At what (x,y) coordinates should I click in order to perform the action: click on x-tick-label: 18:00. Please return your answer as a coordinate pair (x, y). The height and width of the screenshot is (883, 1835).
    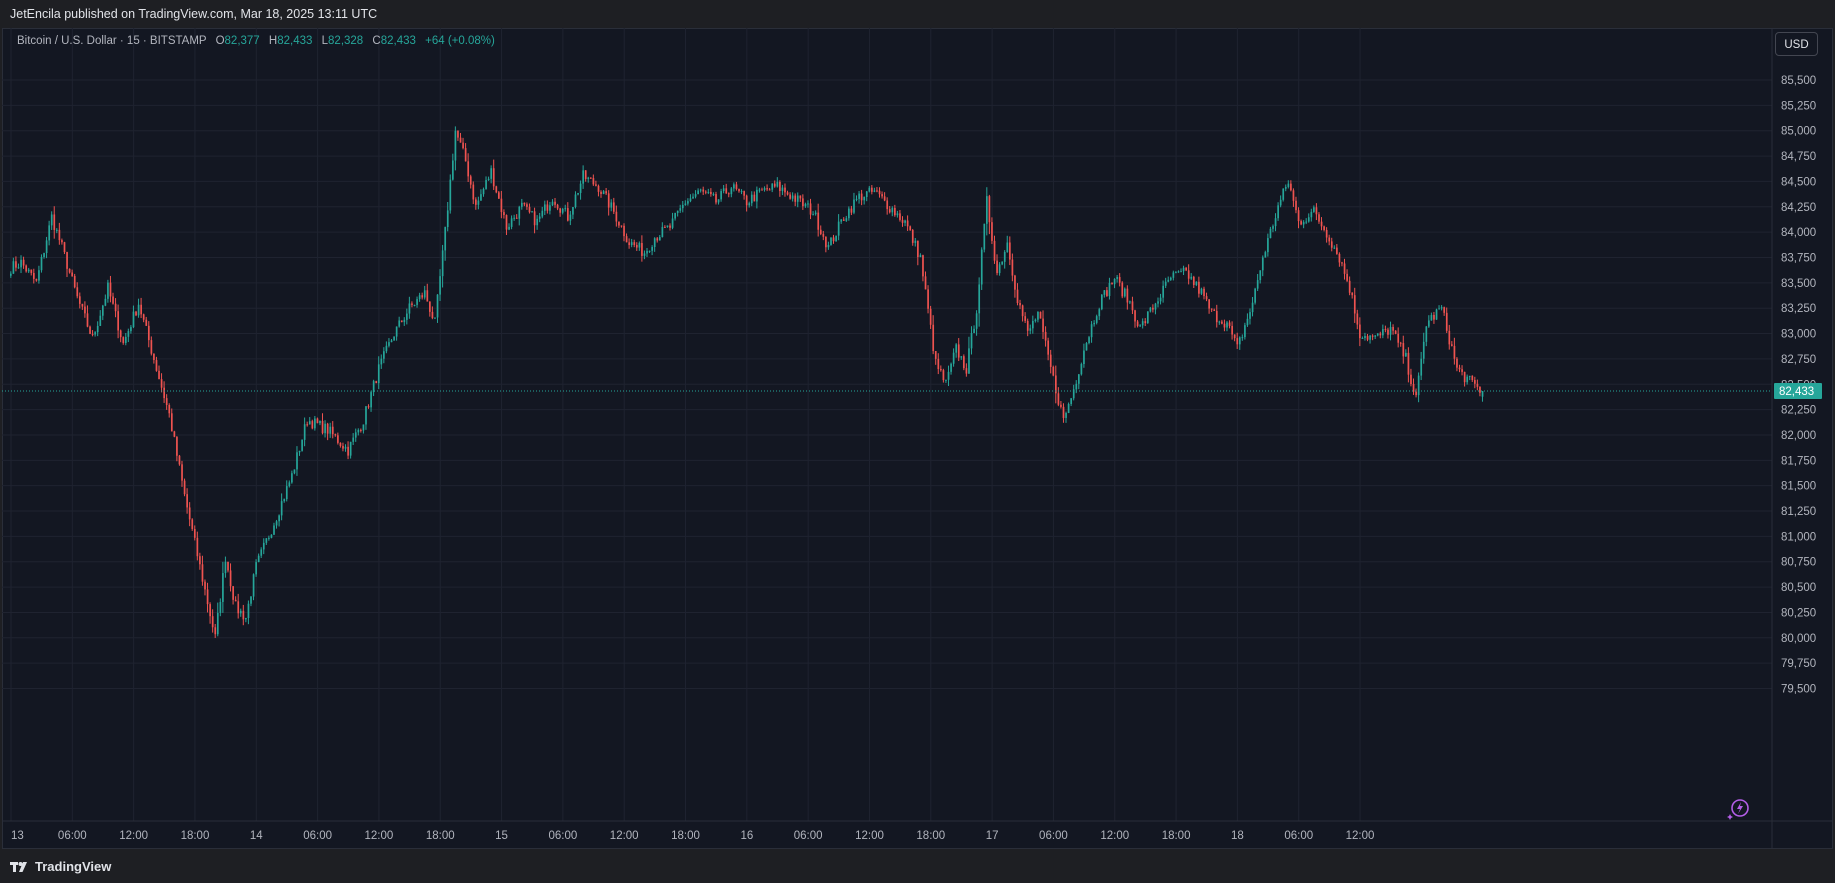
    Looking at the image, I should click on (440, 836).